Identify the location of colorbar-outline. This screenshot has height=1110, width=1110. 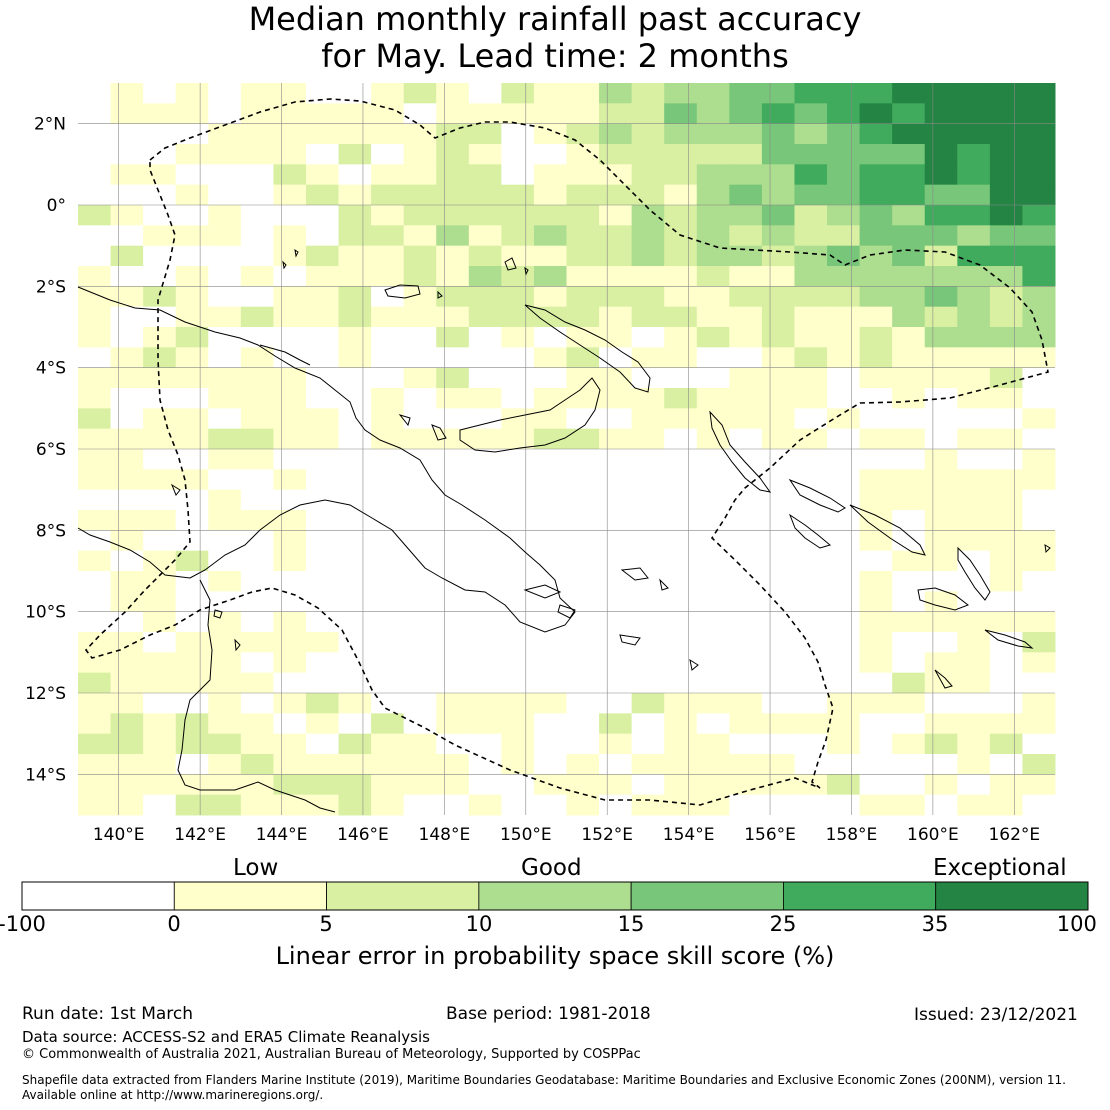
(555, 896).